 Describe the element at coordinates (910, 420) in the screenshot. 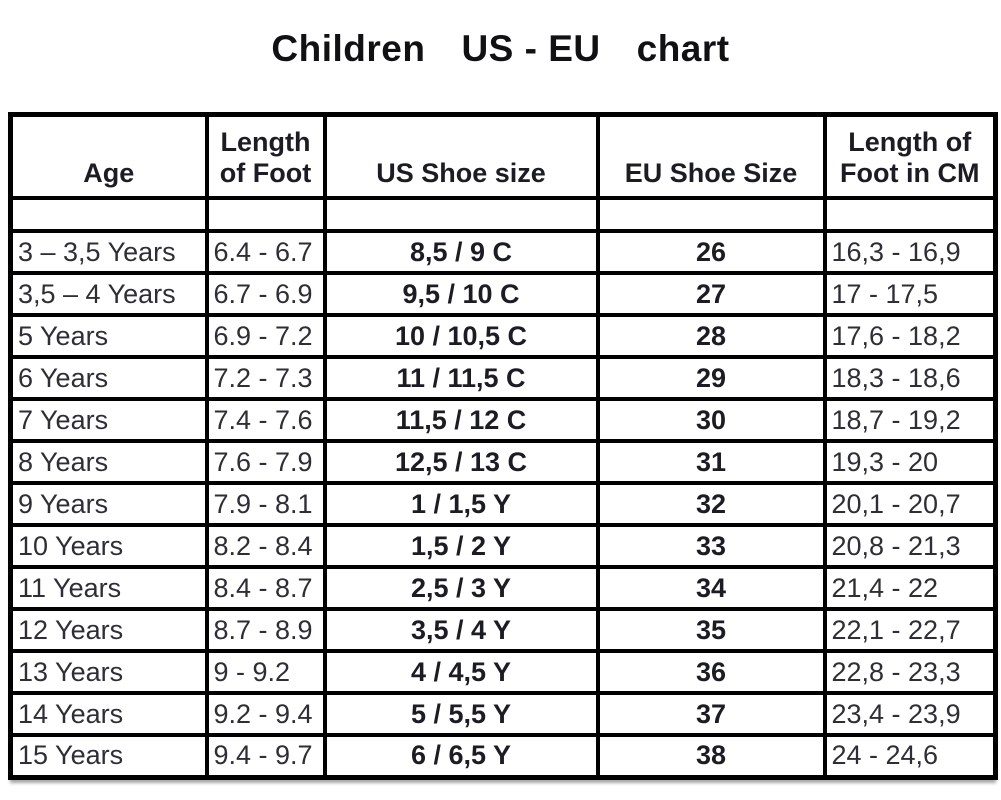

I see `foot-length-cm-cell: 18,7 - 19,2` at that location.